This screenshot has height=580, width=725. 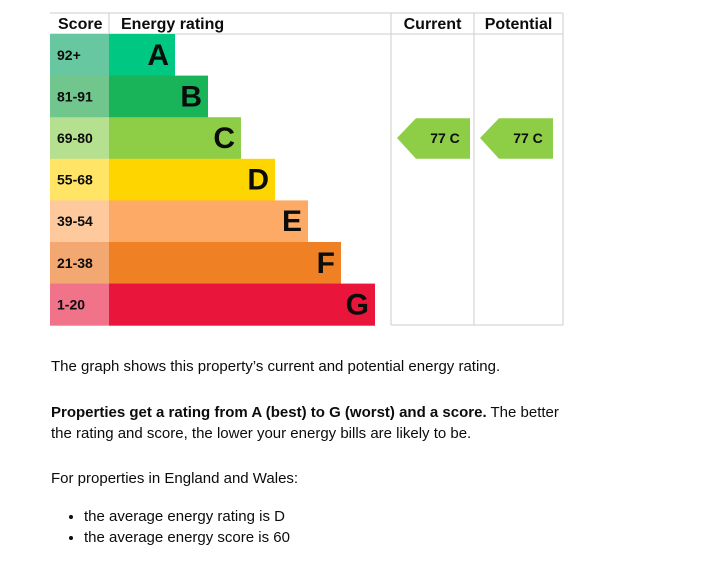 I want to click on score-cell-B, so click(x=79, y=96).